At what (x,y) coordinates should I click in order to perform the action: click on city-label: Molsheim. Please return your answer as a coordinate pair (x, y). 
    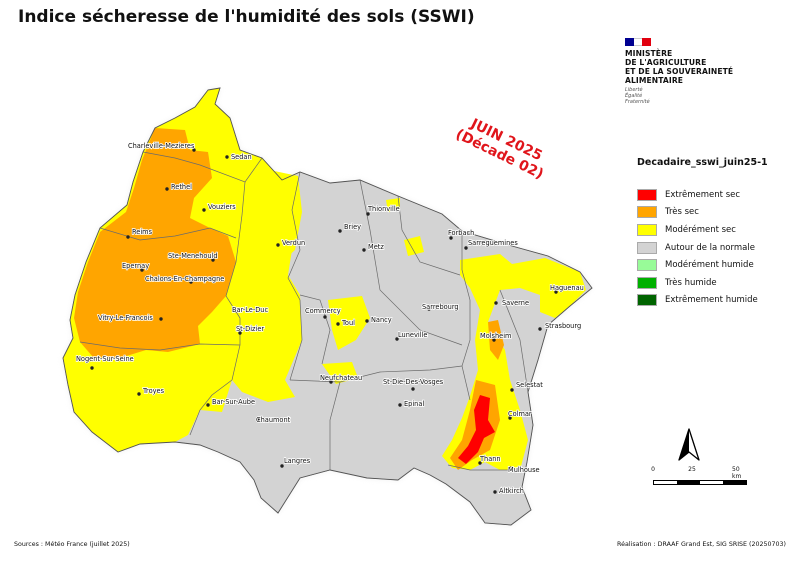
    Looking at the image, I should click on (495, 336).